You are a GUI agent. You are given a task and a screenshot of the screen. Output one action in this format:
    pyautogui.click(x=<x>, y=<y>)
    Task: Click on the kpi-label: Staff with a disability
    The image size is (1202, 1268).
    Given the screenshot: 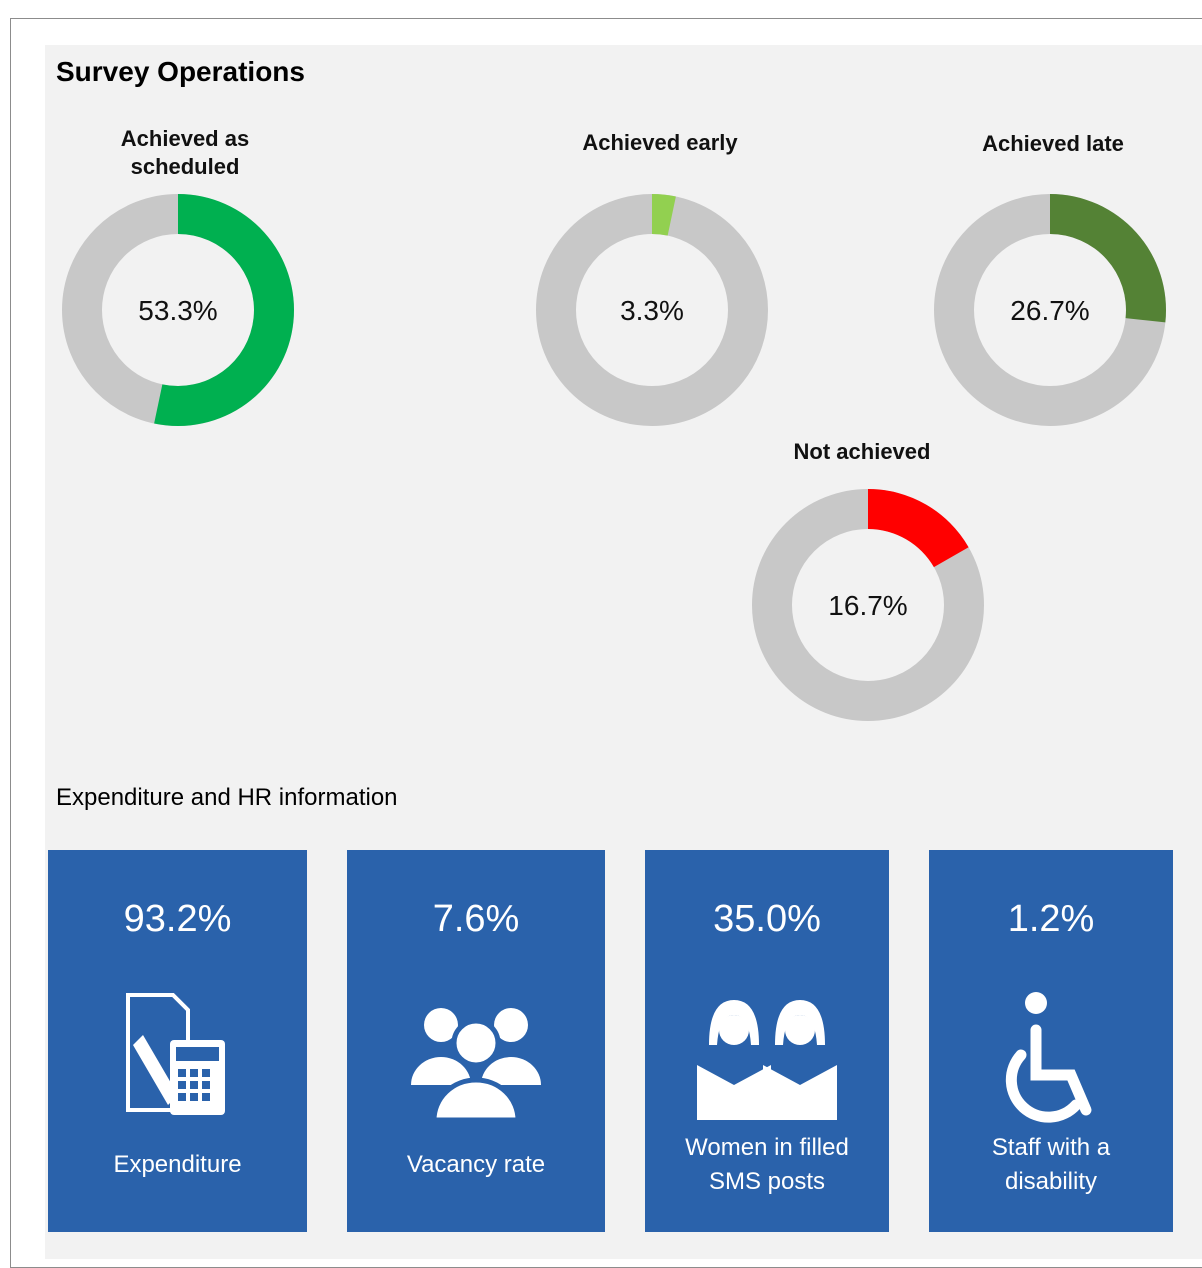 What is the action you would take?
    pyautogui.click(x=1051, y=1164)
    